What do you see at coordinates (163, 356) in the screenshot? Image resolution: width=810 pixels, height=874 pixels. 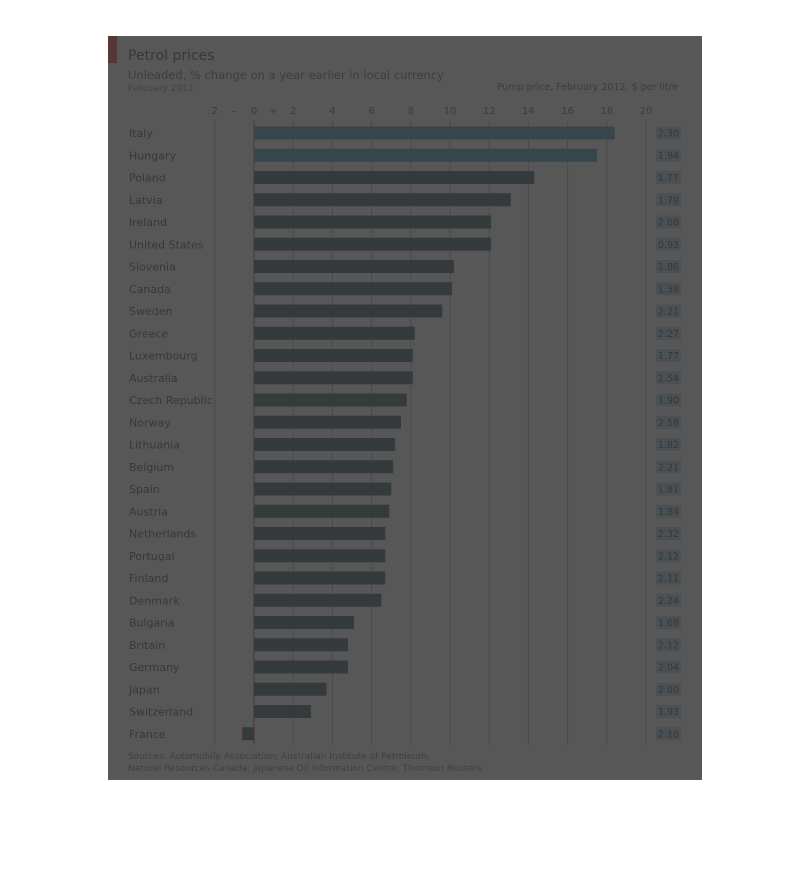 I see `category-label: Luxembourg` at bounding box center [163, 356].